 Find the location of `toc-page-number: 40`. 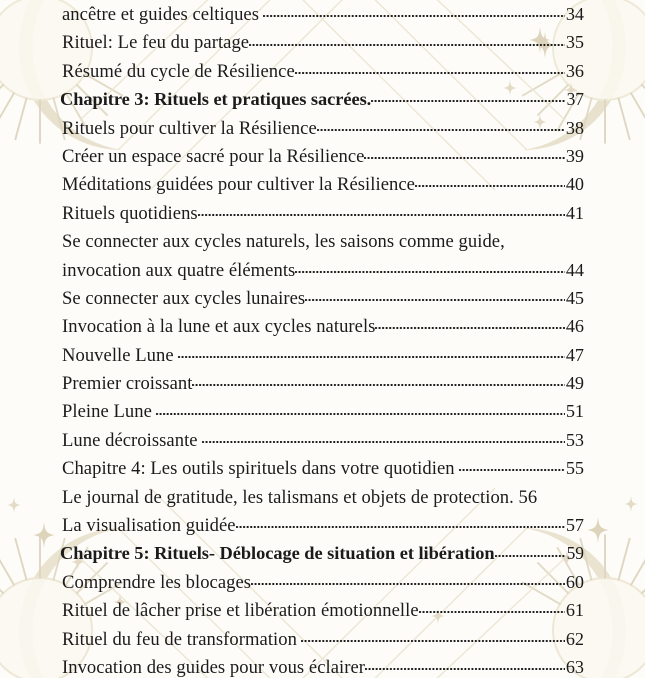

toc-page-number: 40 is located at coordinates (574, 184).